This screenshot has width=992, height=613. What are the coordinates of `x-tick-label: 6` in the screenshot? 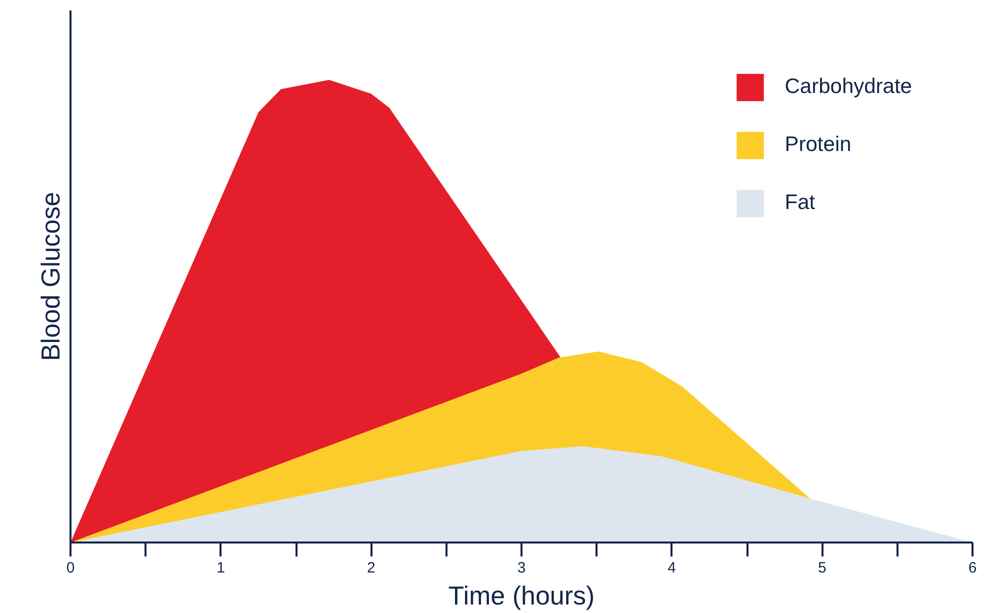 It's located at (972, 568).